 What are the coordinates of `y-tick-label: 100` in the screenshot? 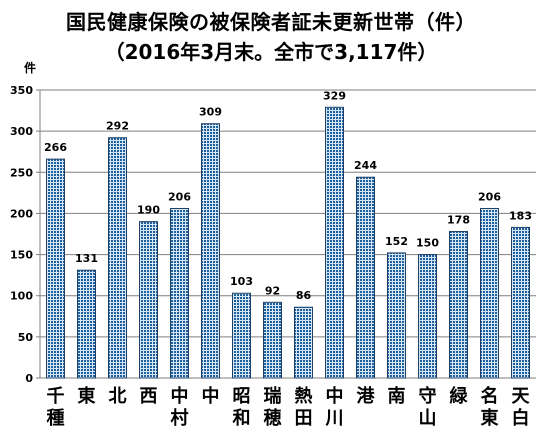 It's located at (21, 296).